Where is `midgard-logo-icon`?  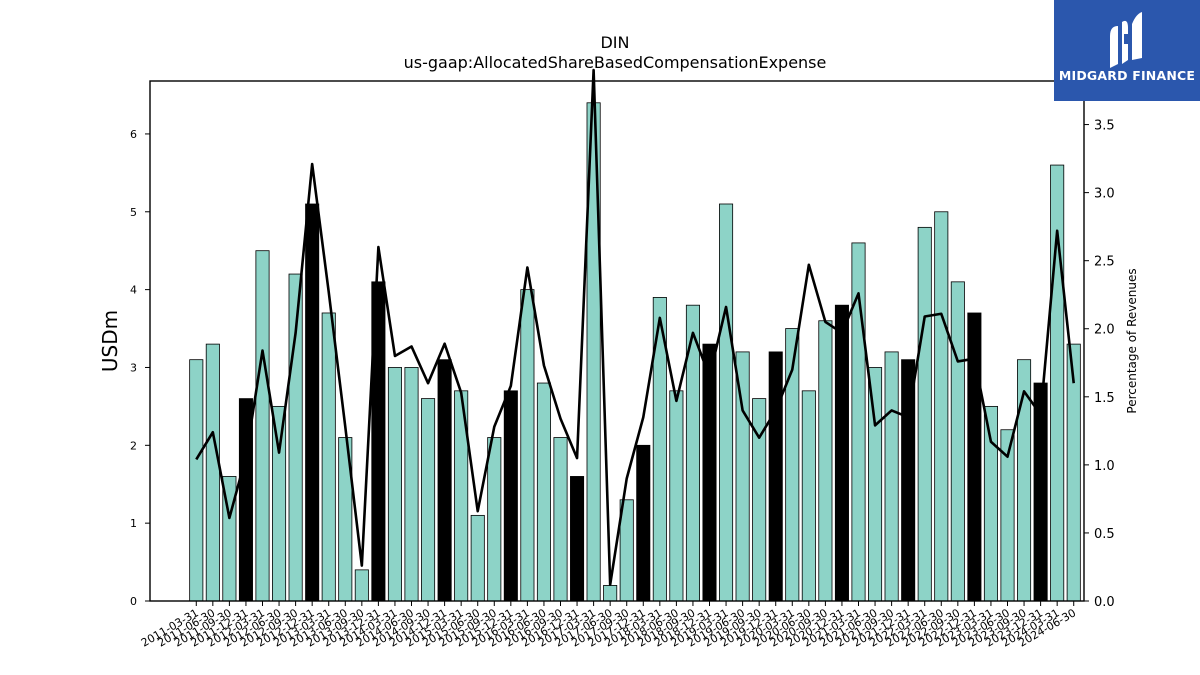
midgard-logo-icon is located at coordinates (1126, 40).